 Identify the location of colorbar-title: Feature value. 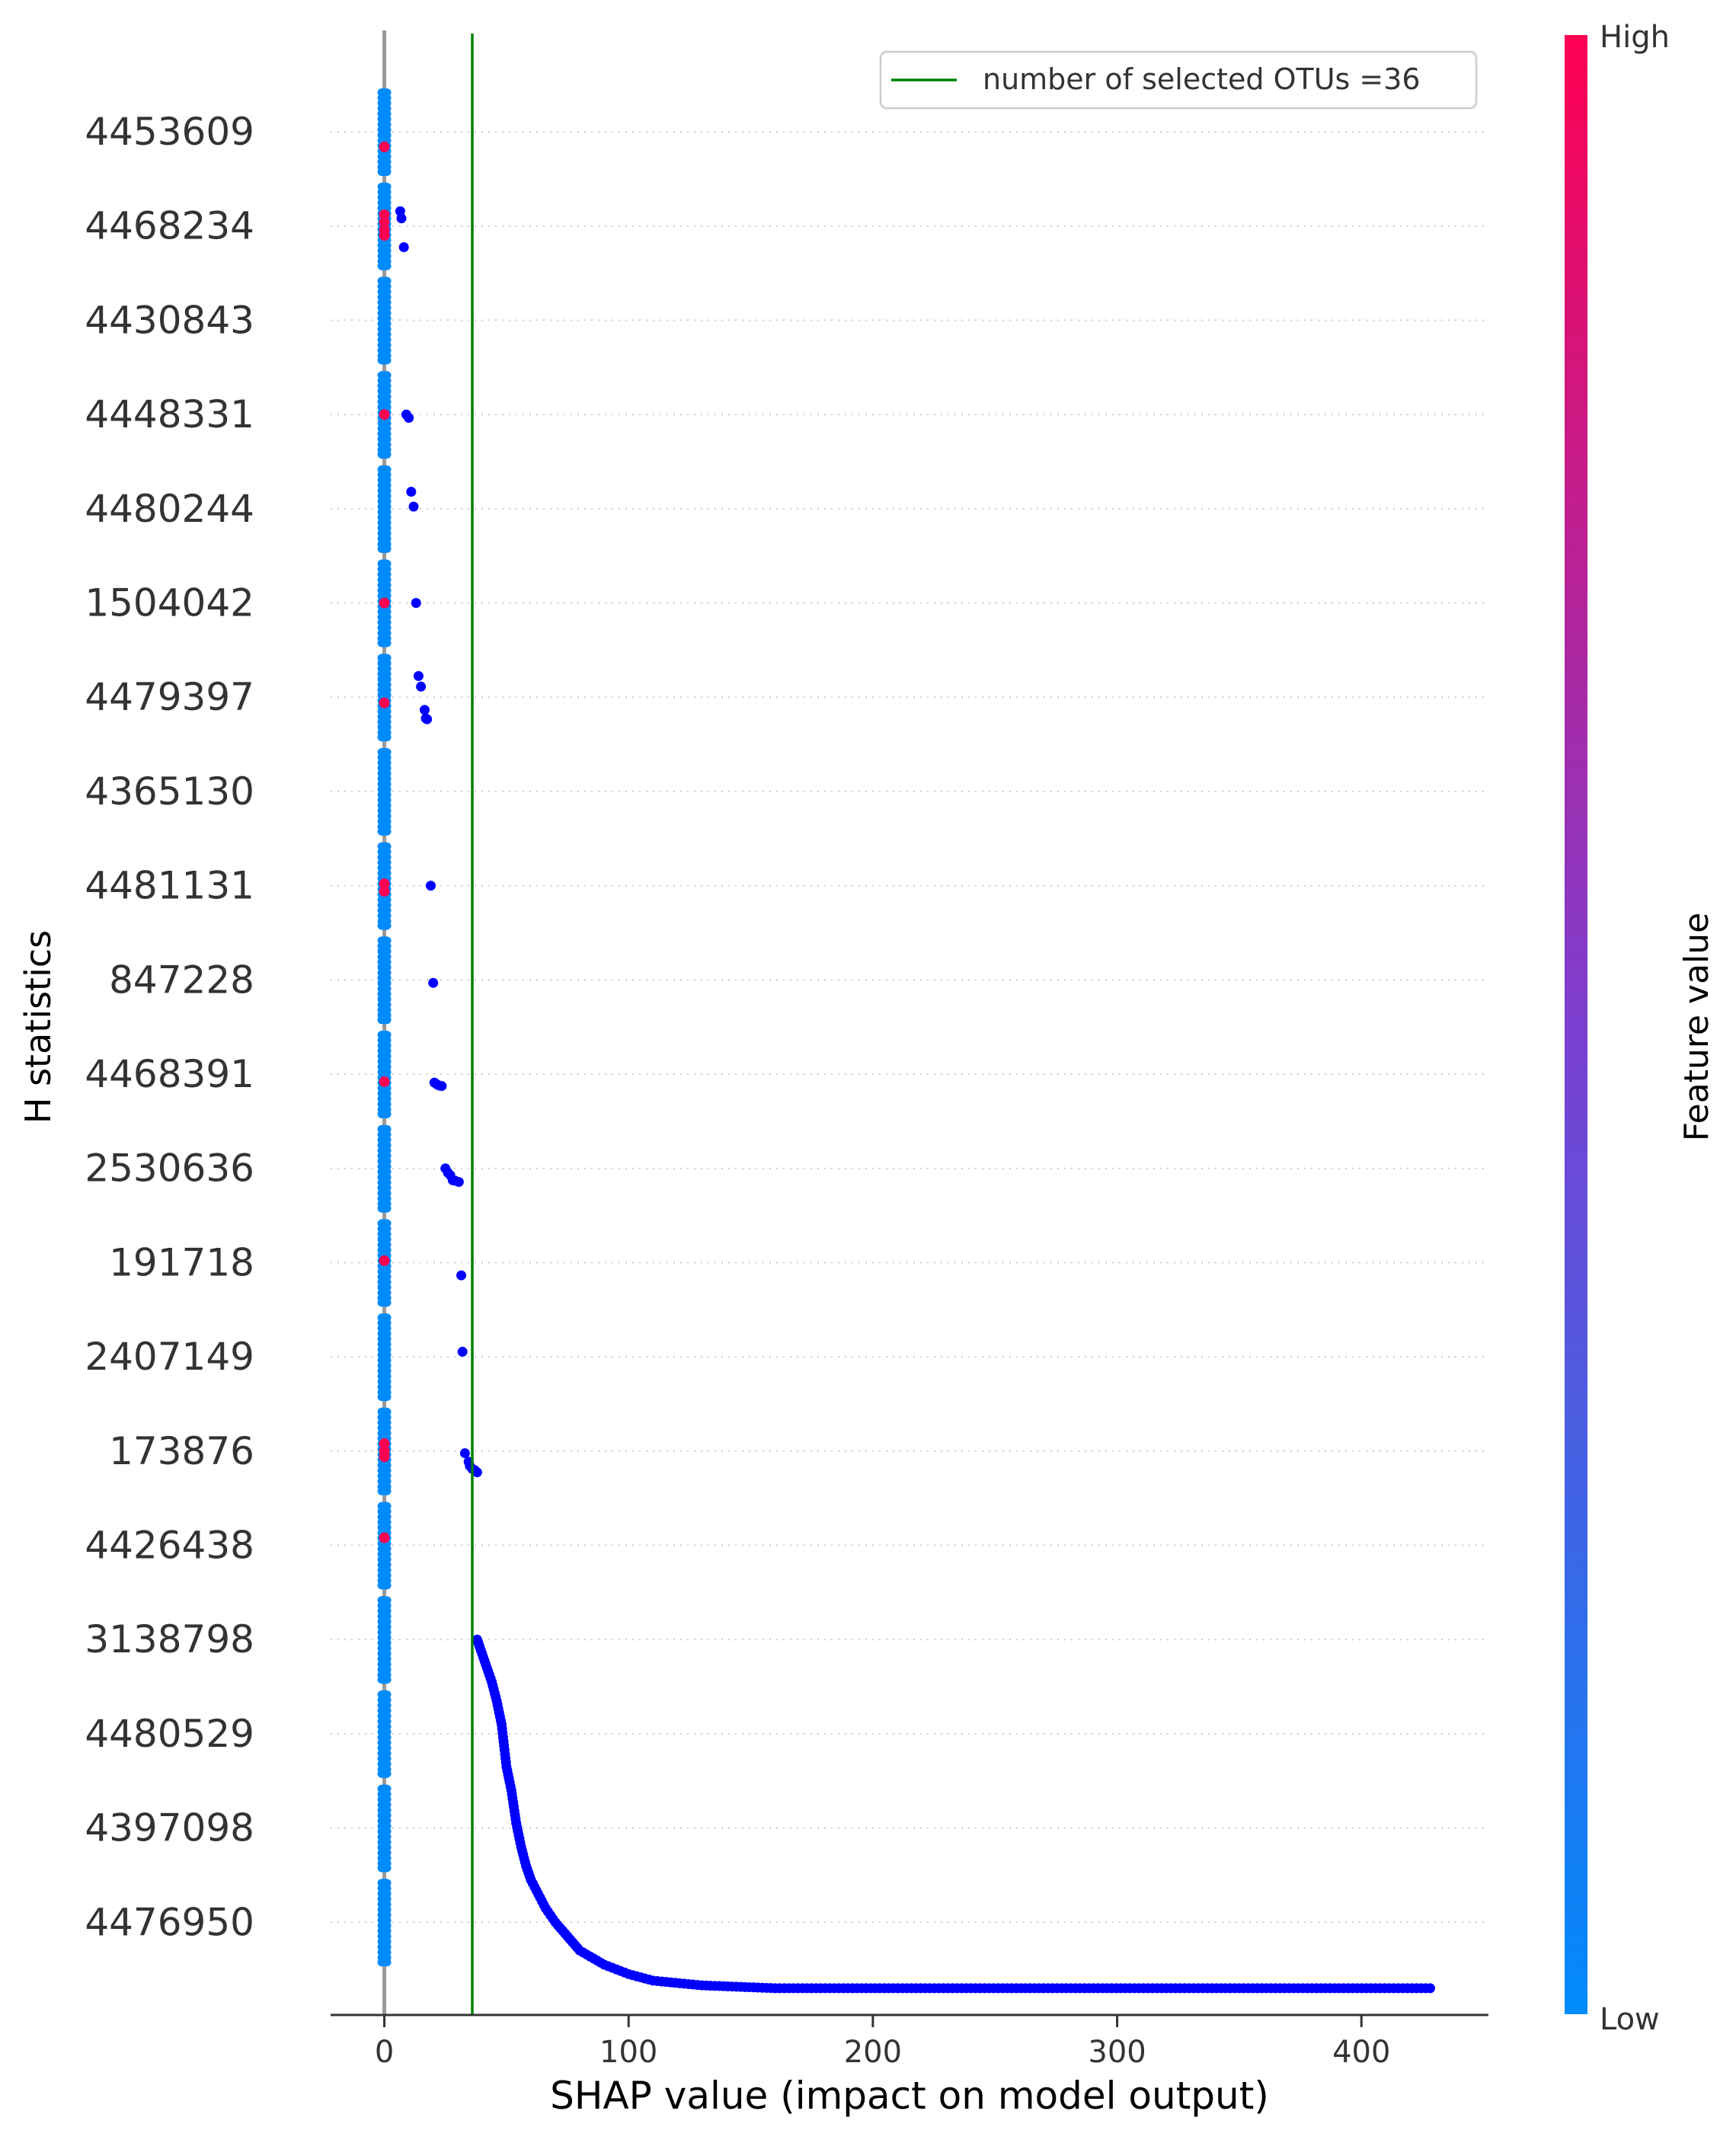
(1696, 1027).